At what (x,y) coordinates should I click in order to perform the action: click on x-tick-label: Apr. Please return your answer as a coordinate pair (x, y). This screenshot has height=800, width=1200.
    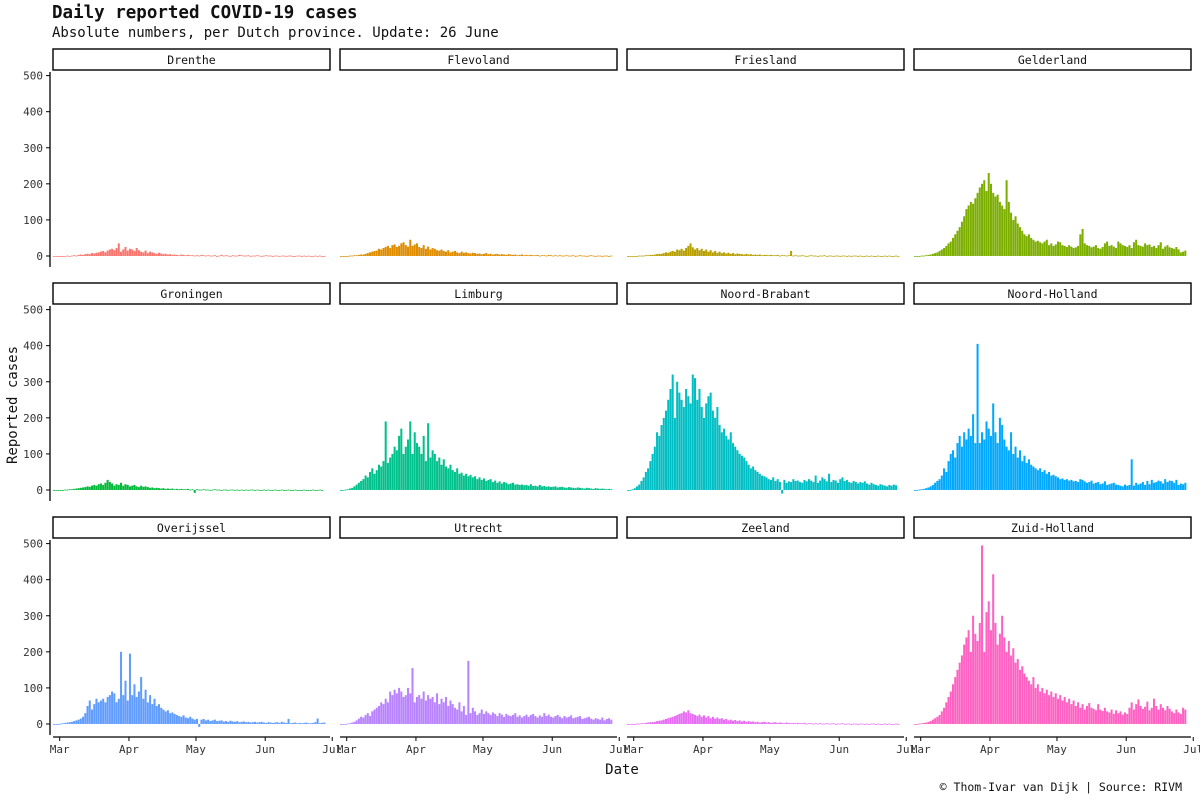
    Looking at the image, I should click on (129, 749).